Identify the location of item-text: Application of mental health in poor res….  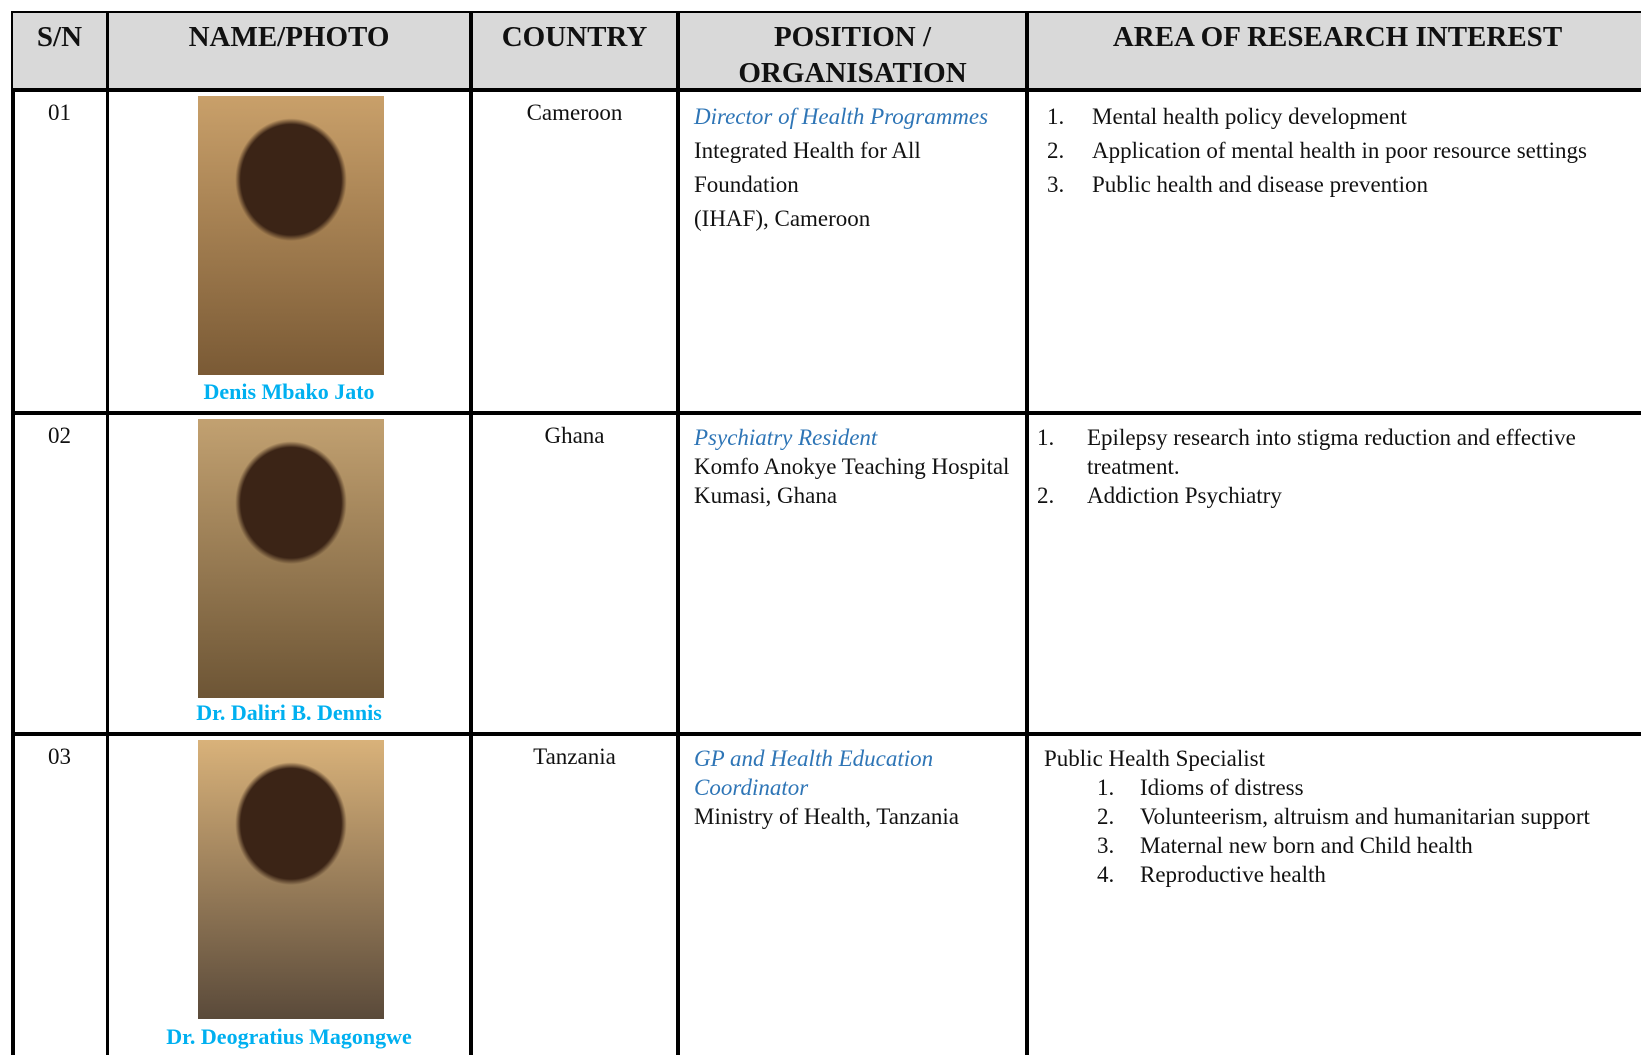
(1340, 150).